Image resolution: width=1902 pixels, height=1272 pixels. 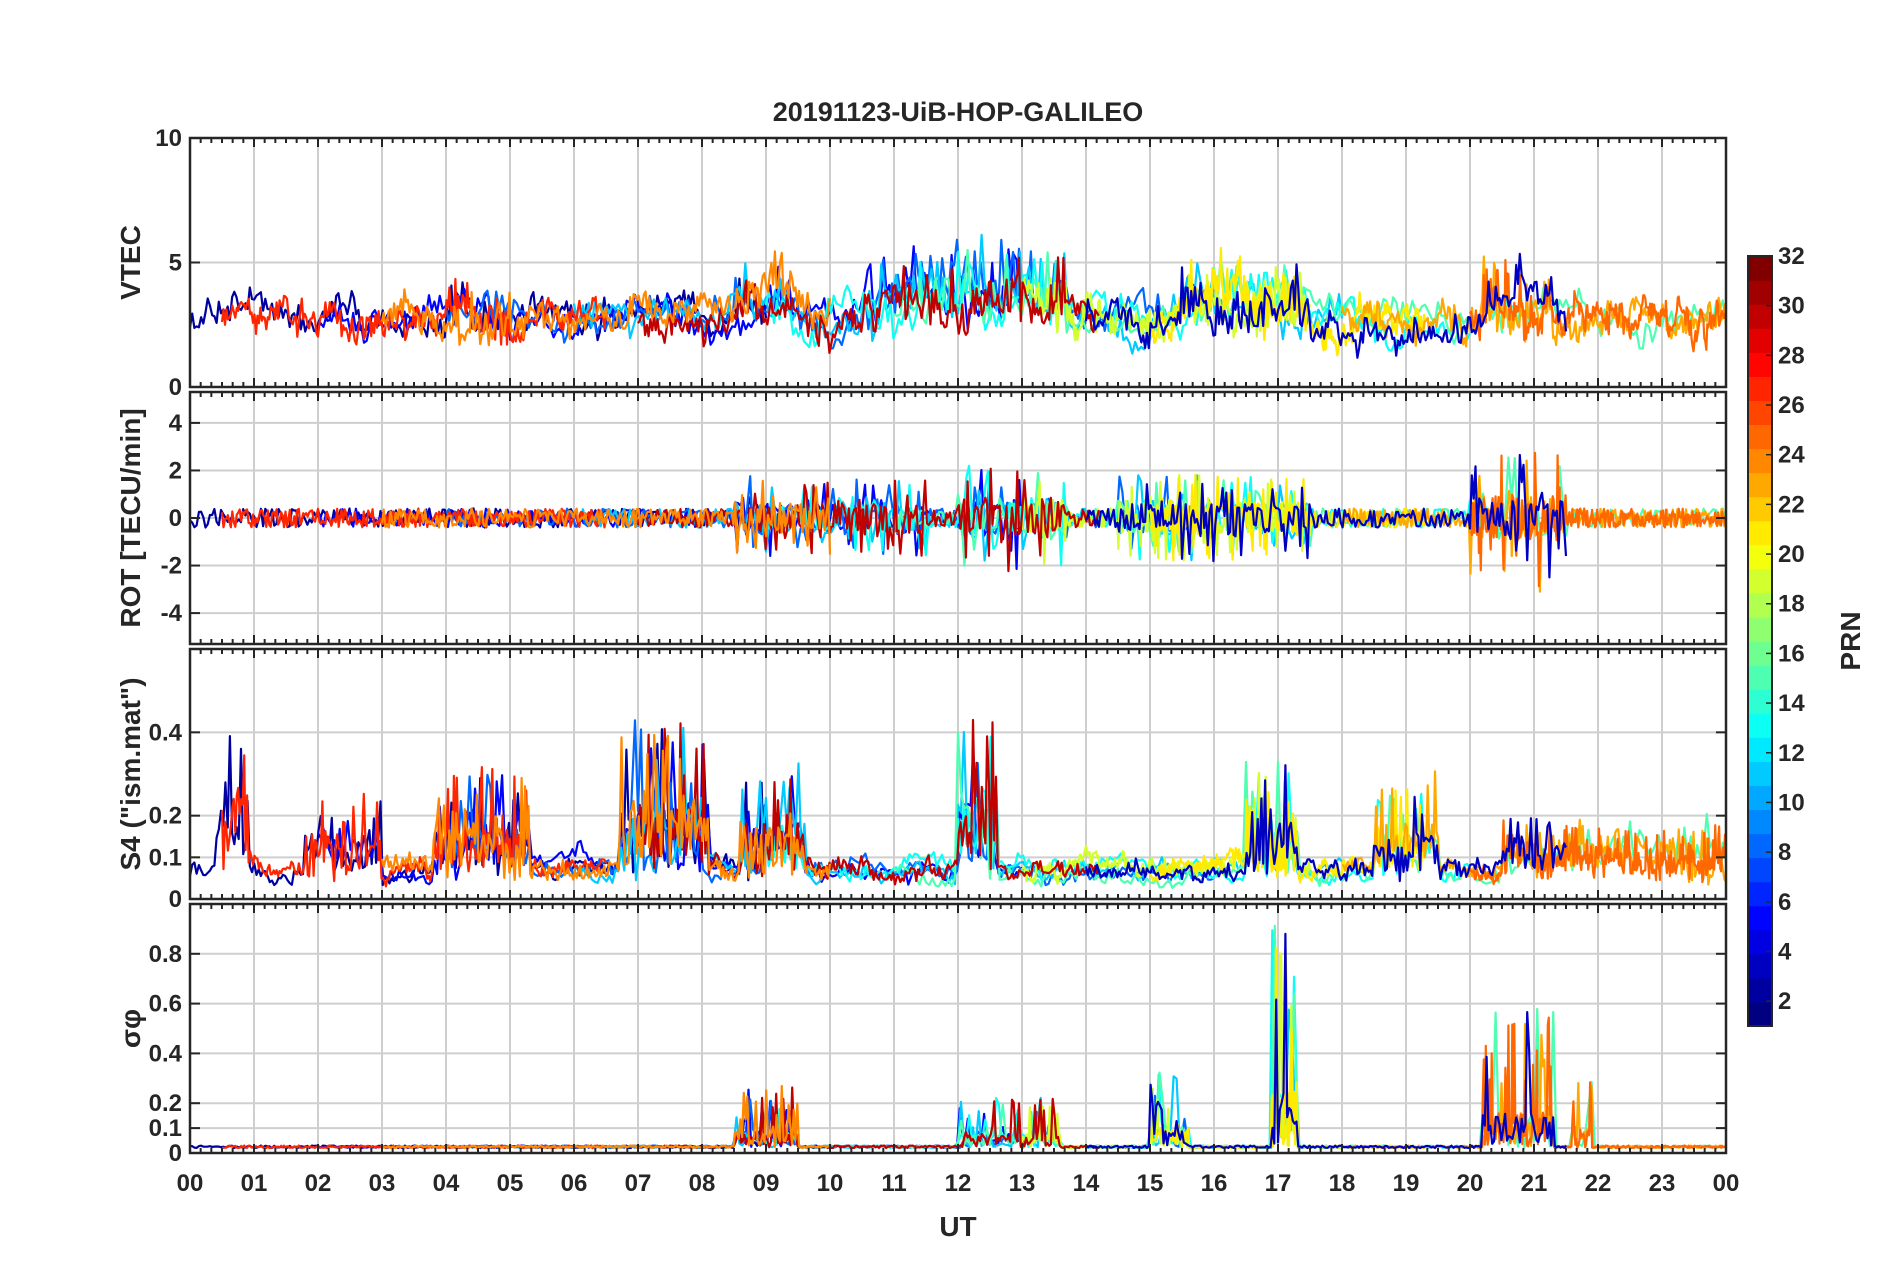 What do you see at coordinates (510, 1183) in the screenshot?
I see `x-tick-label: 05` at bounding box center [510, 1183].